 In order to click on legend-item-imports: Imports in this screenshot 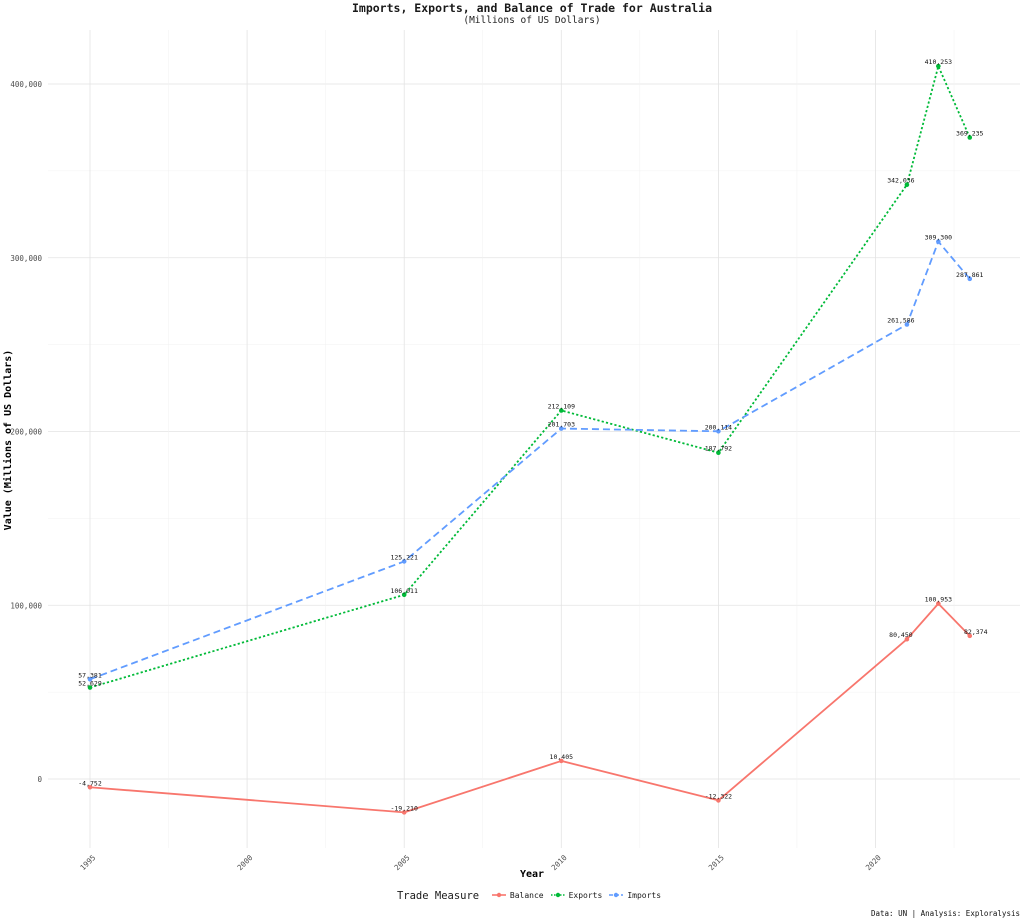, I will do `click(634, 895)`.